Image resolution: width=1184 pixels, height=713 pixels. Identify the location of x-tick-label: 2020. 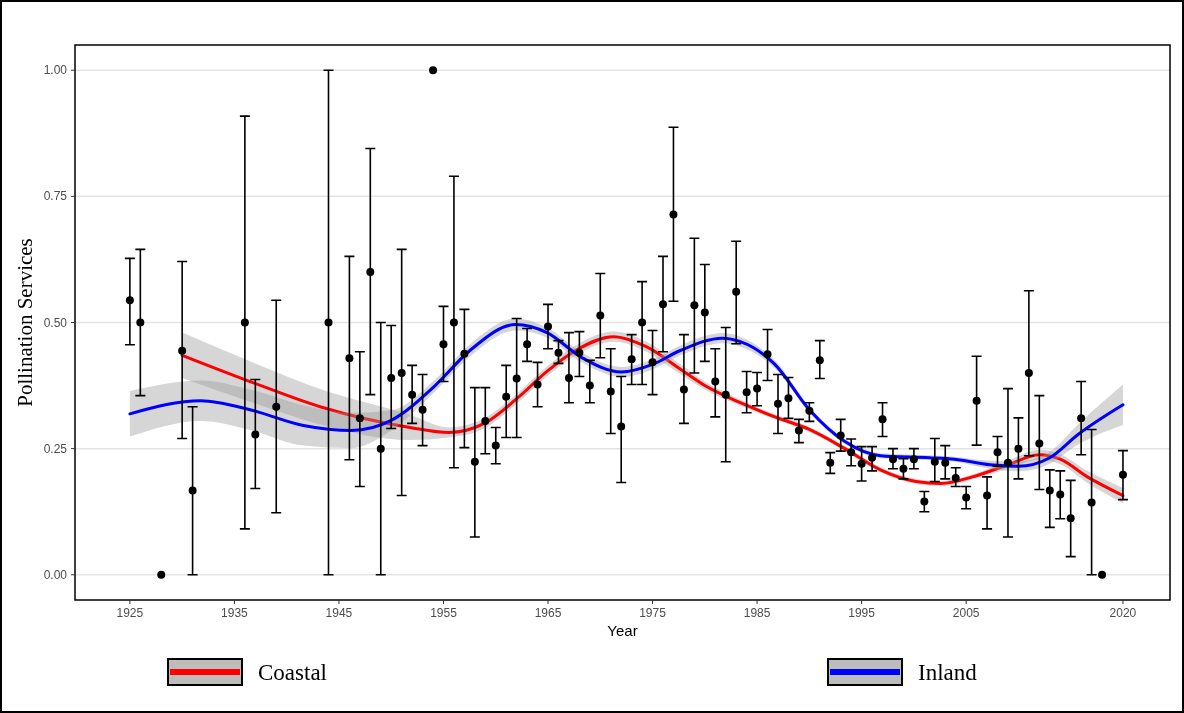
(1123, 613).